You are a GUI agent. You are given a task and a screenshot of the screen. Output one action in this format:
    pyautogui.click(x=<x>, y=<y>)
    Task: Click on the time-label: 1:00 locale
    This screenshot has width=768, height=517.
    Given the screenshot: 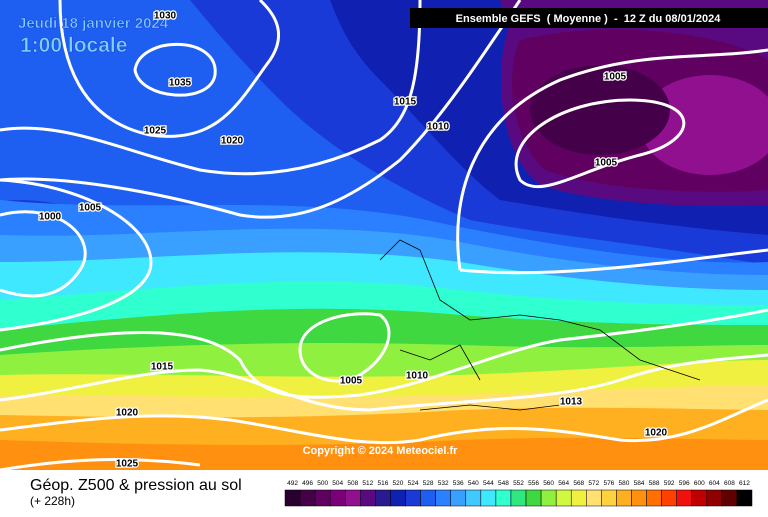 What is the action you would take?
    pyautogui.click(x=73, y=45)
    